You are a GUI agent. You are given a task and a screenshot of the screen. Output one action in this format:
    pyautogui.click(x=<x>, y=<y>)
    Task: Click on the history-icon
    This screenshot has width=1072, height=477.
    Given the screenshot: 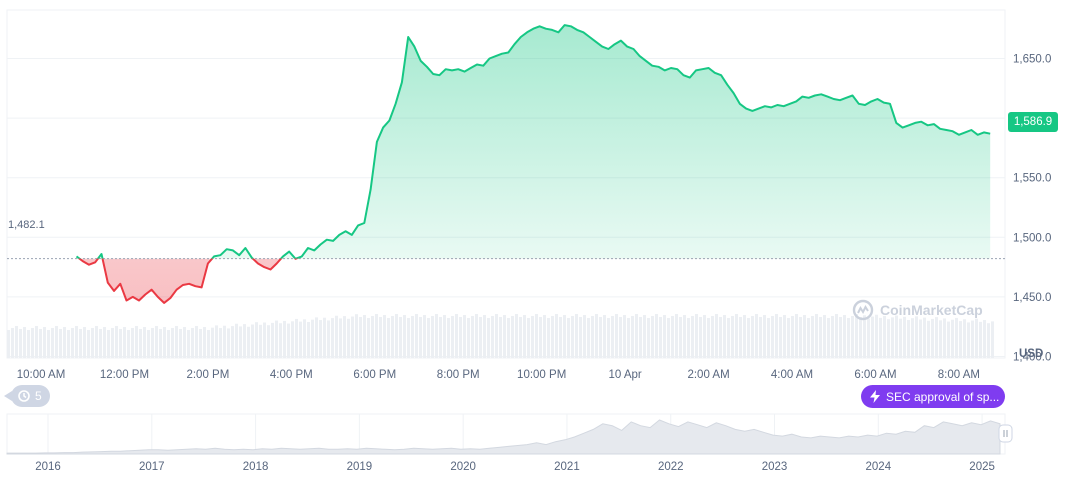 What is the action you would take?
    pyautogui.click(x=24, y=396)
    